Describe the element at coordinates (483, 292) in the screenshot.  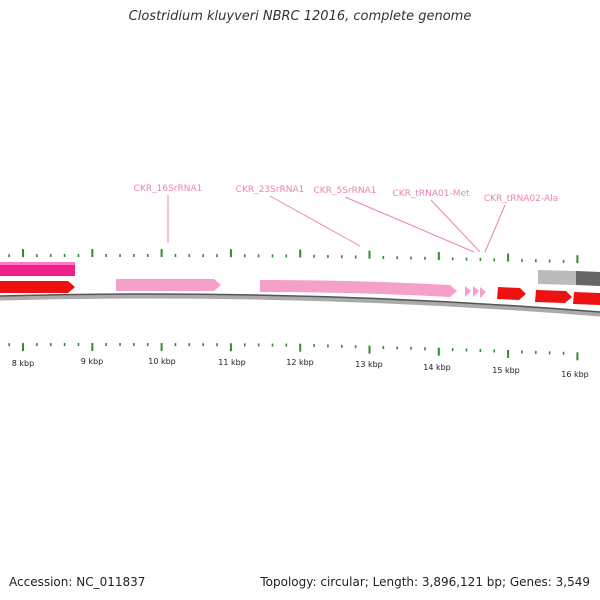
I see `trna-arrow-ala` at that location.